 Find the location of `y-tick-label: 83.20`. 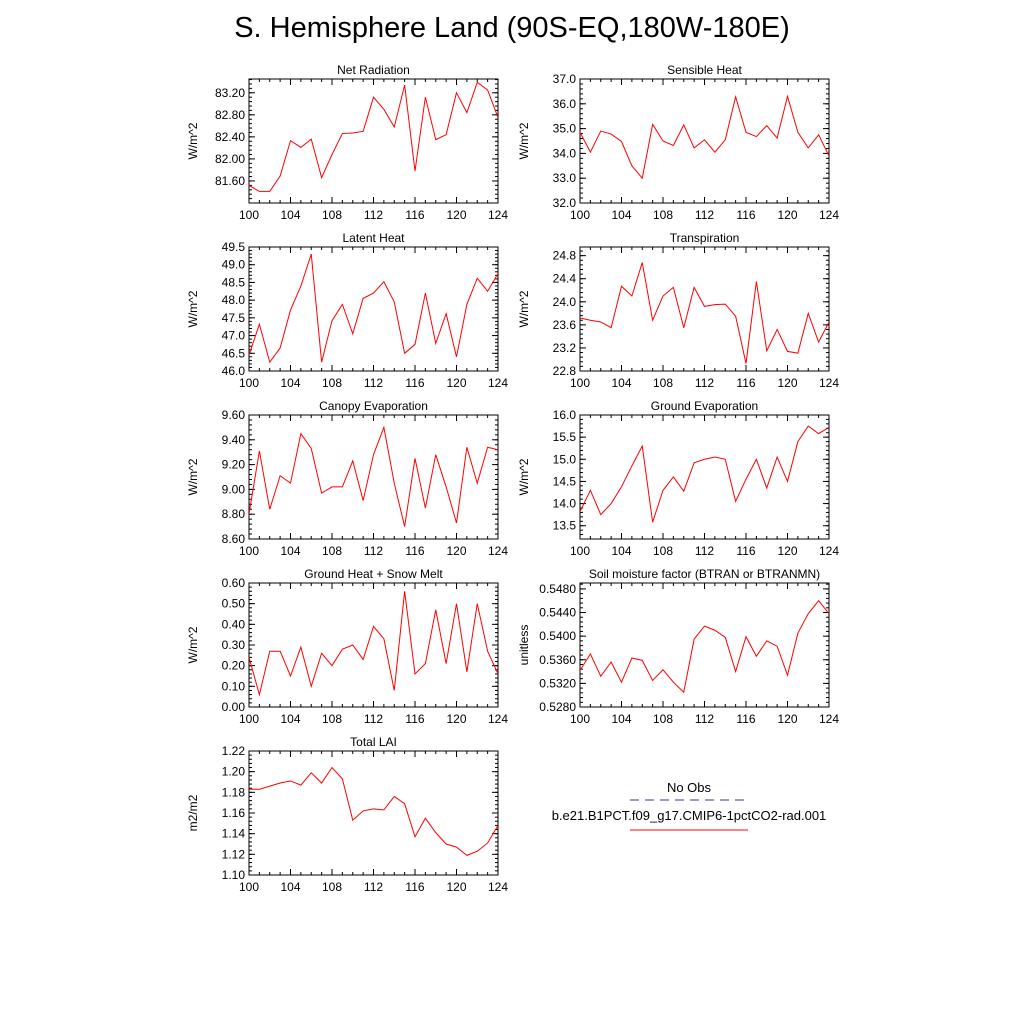

y-tick-label: 83.20 is located at coordinates (230, 93).